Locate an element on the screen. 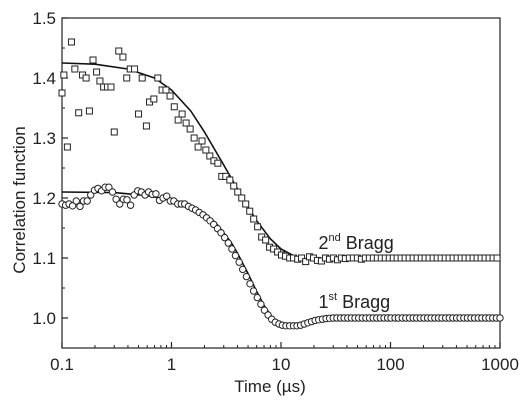 This screenshot has width=525, height=400. y-tick-label: 1.0 is located at coordinates (44, 318).